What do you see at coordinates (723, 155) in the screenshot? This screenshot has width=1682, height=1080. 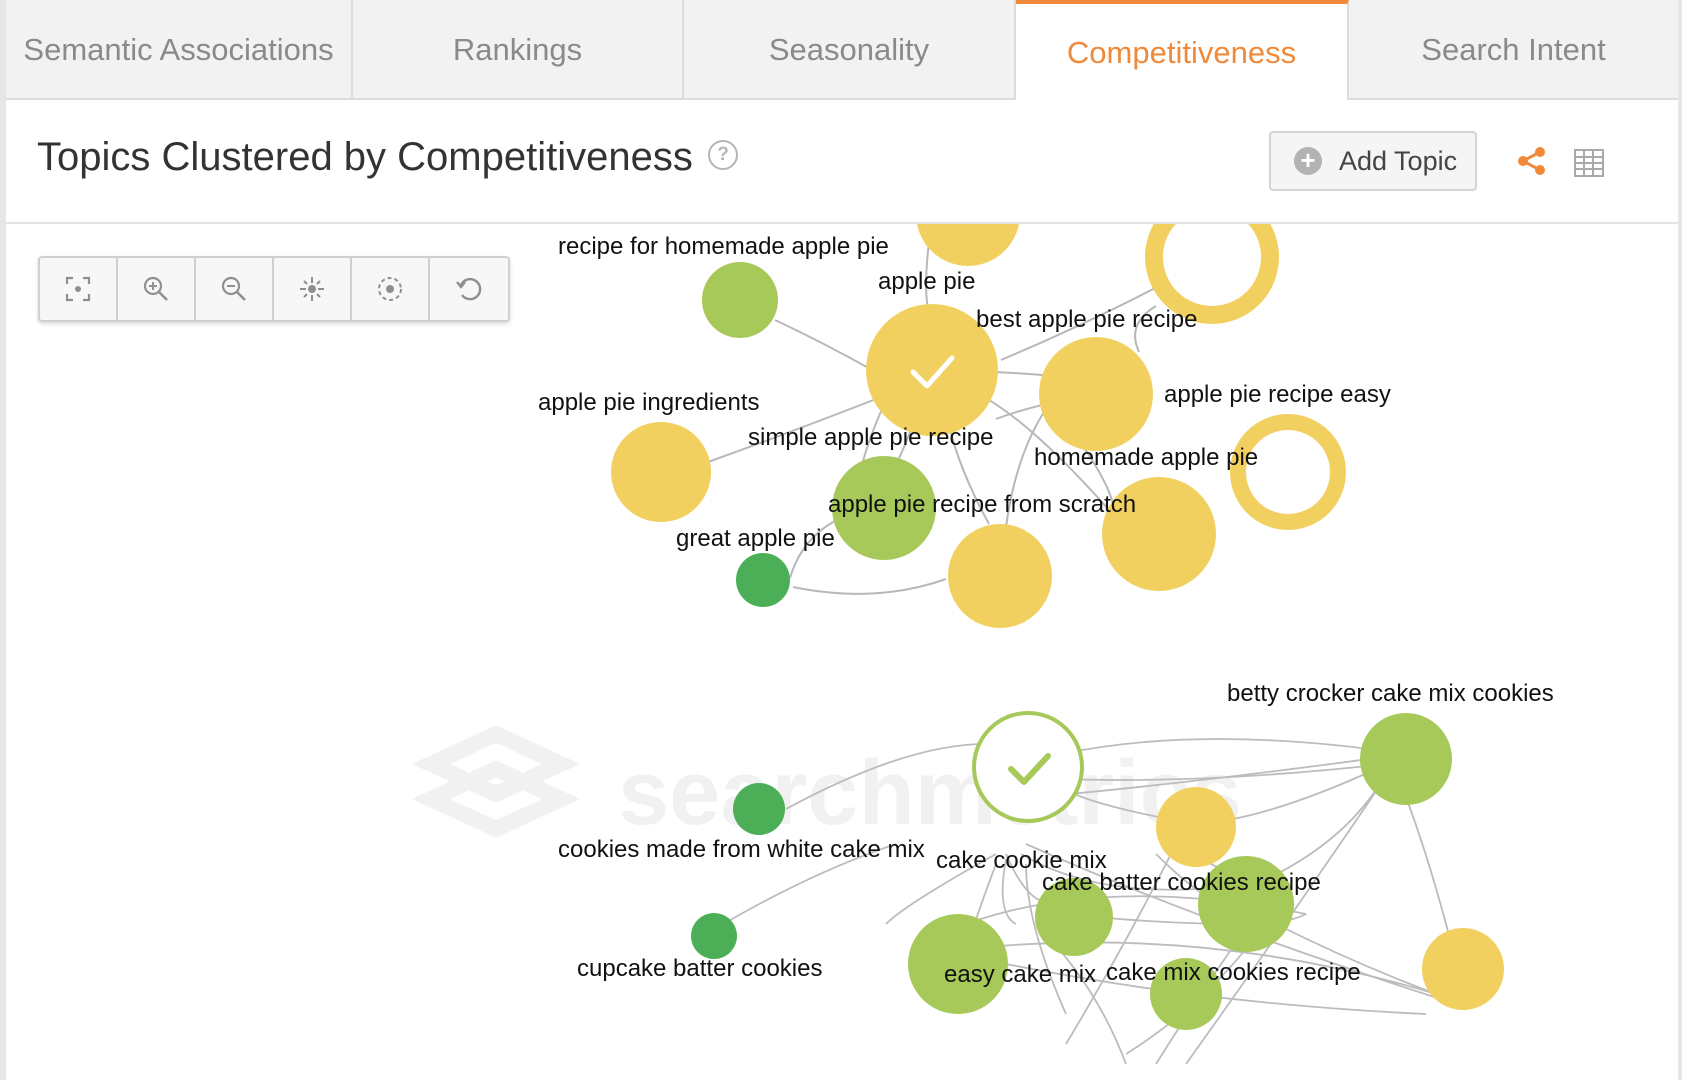 I see `help-icon: ?` at bounding box center [723, 155].